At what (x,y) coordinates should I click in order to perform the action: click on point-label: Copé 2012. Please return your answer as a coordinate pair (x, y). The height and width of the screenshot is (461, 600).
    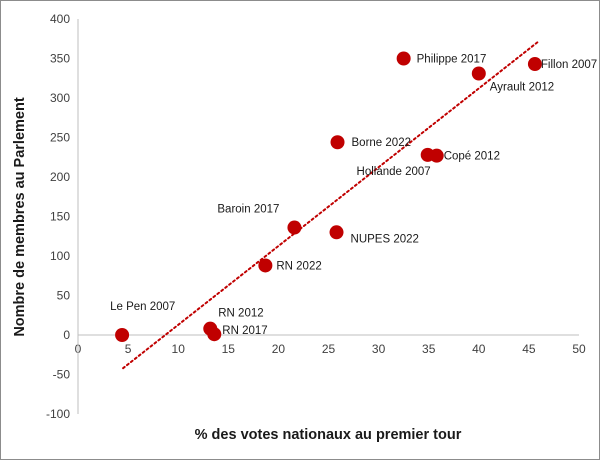
    Looking at the image, I should click on (472, 157).